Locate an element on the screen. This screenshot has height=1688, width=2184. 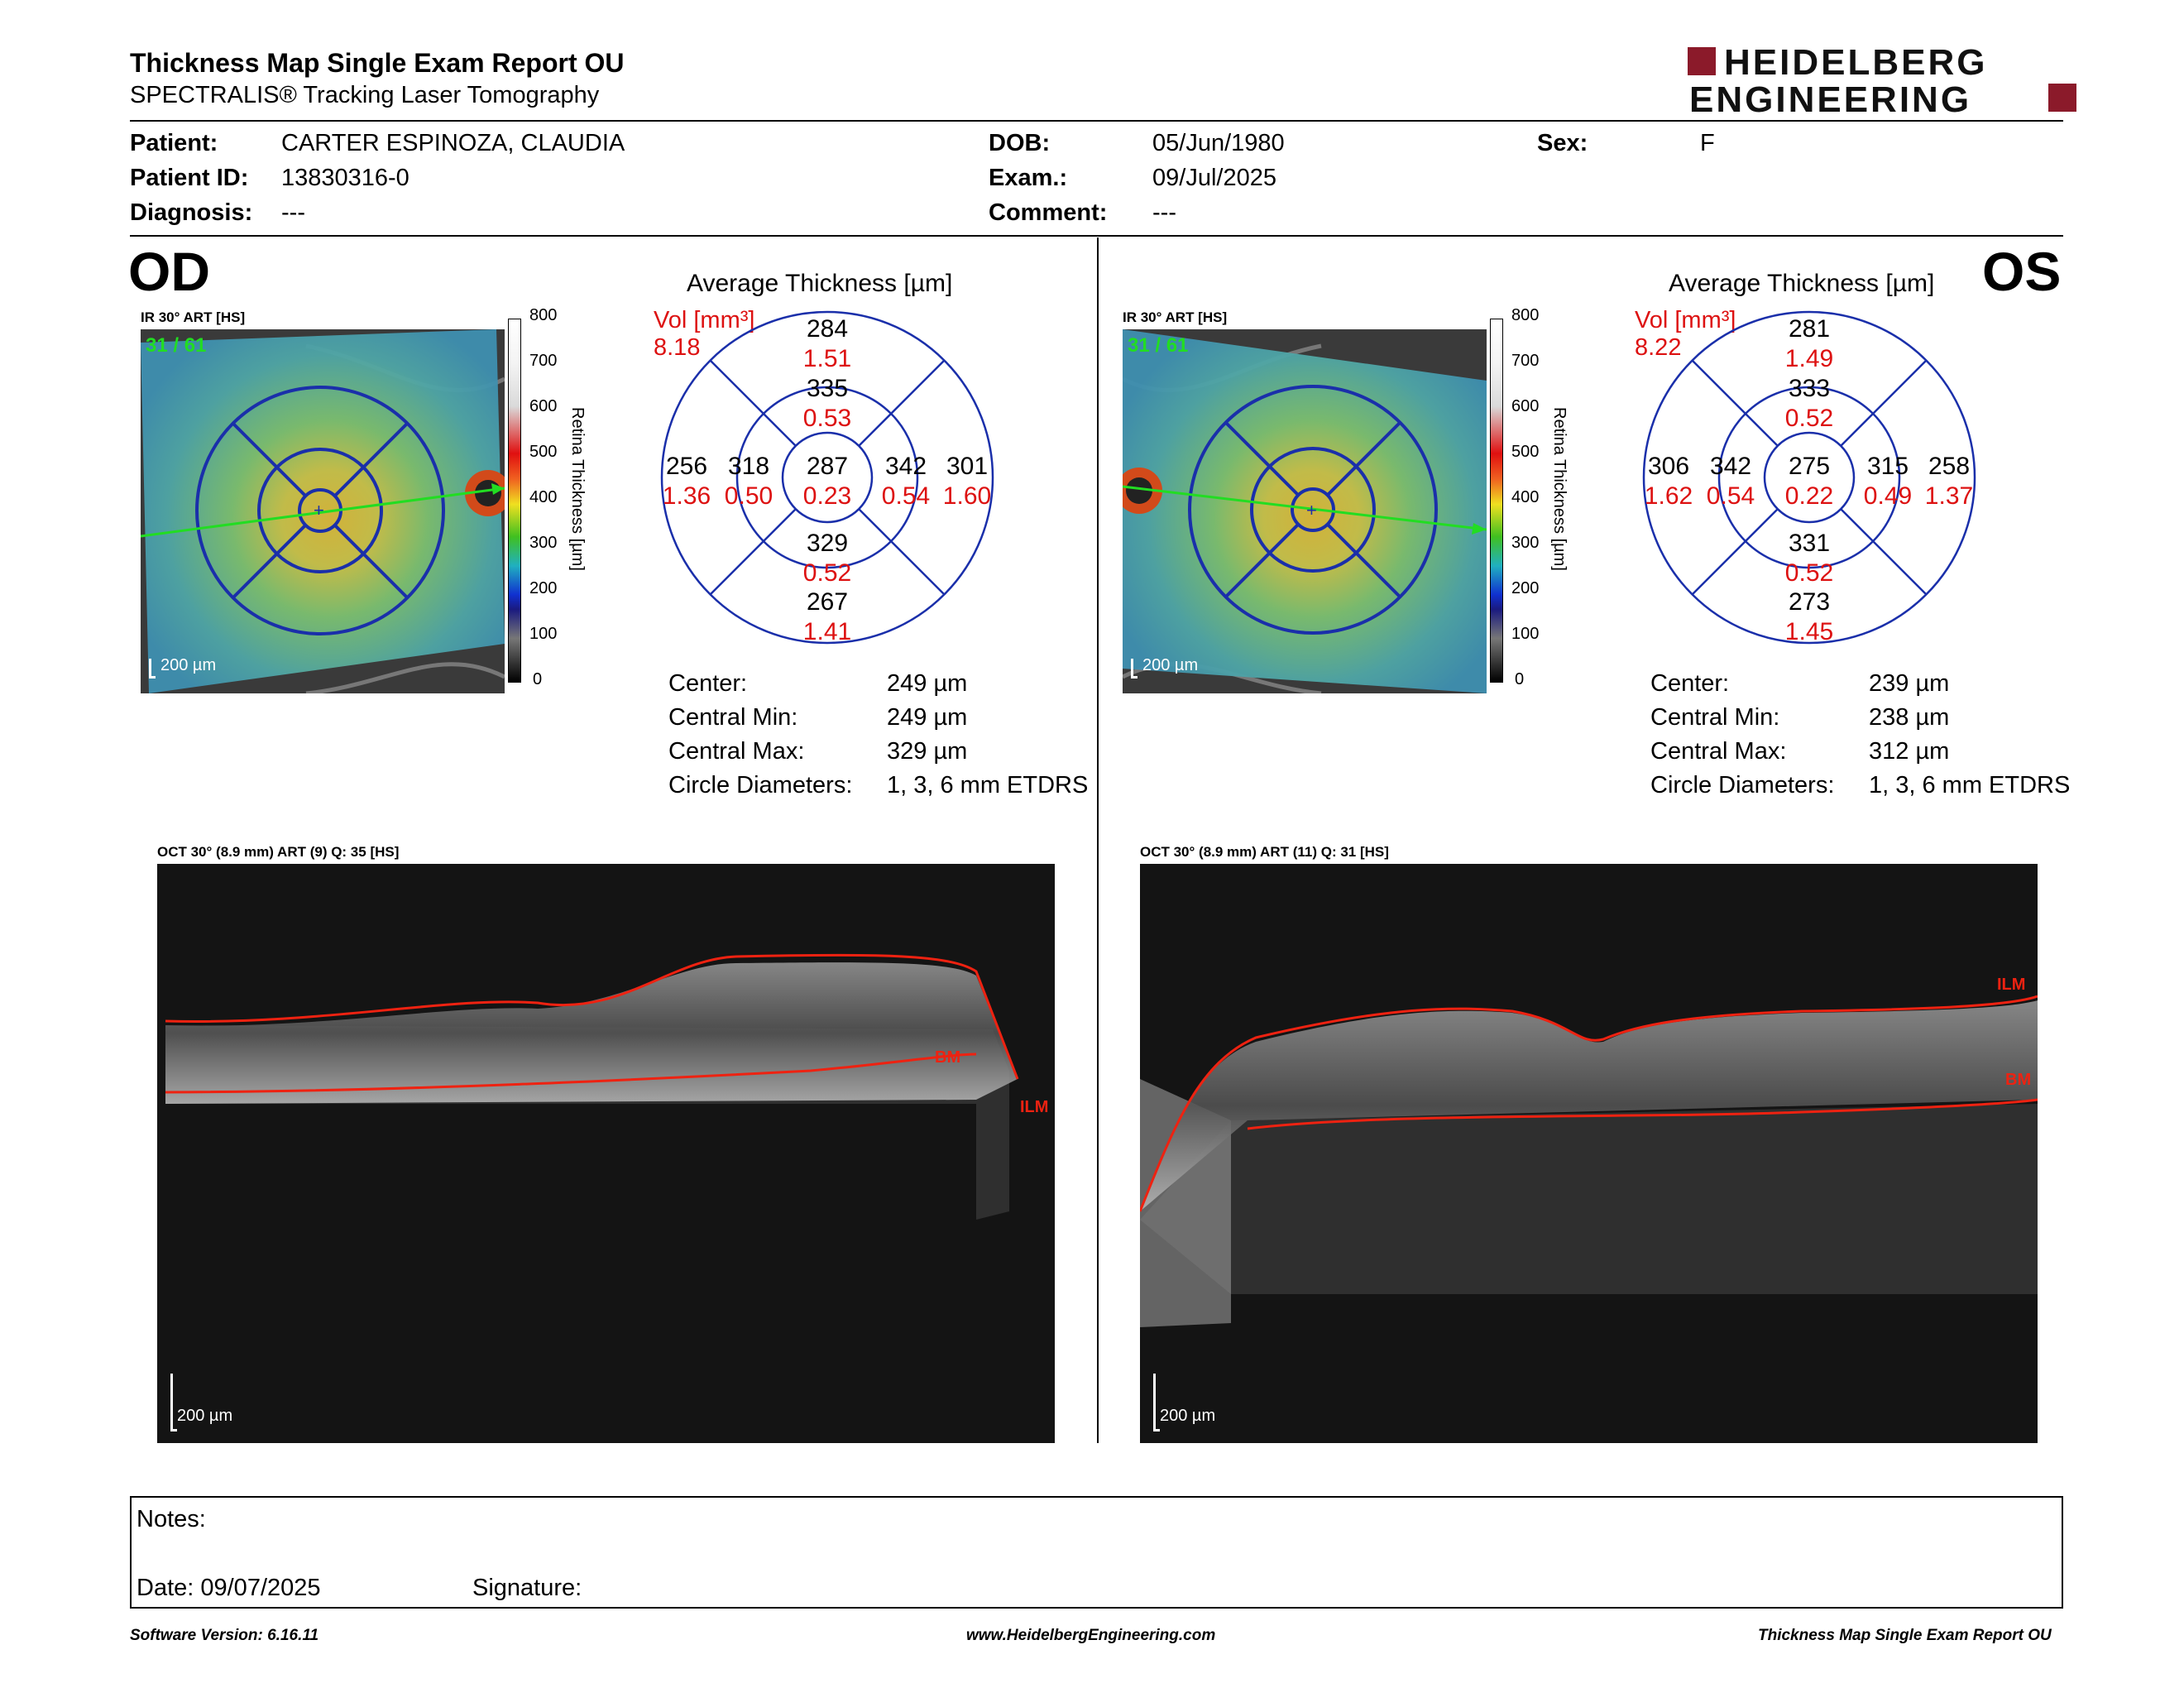
os-center-value: 239 µm is located at coordinates (1909, 683).